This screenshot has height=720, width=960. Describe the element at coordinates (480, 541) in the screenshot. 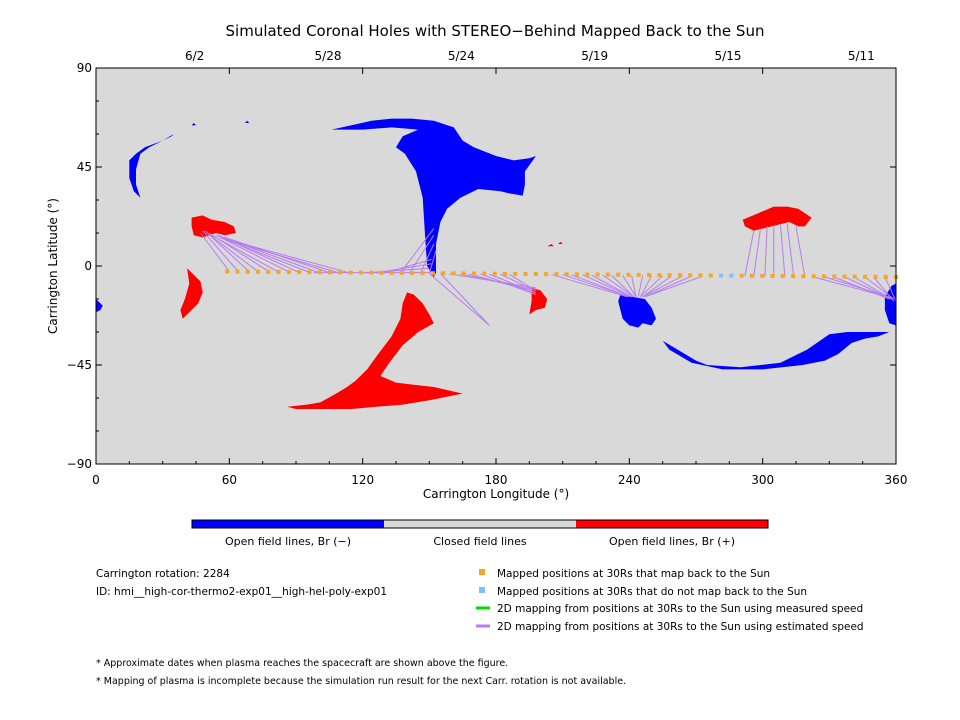

I see `colorbar-label-closed: Closed field lines` at that location.